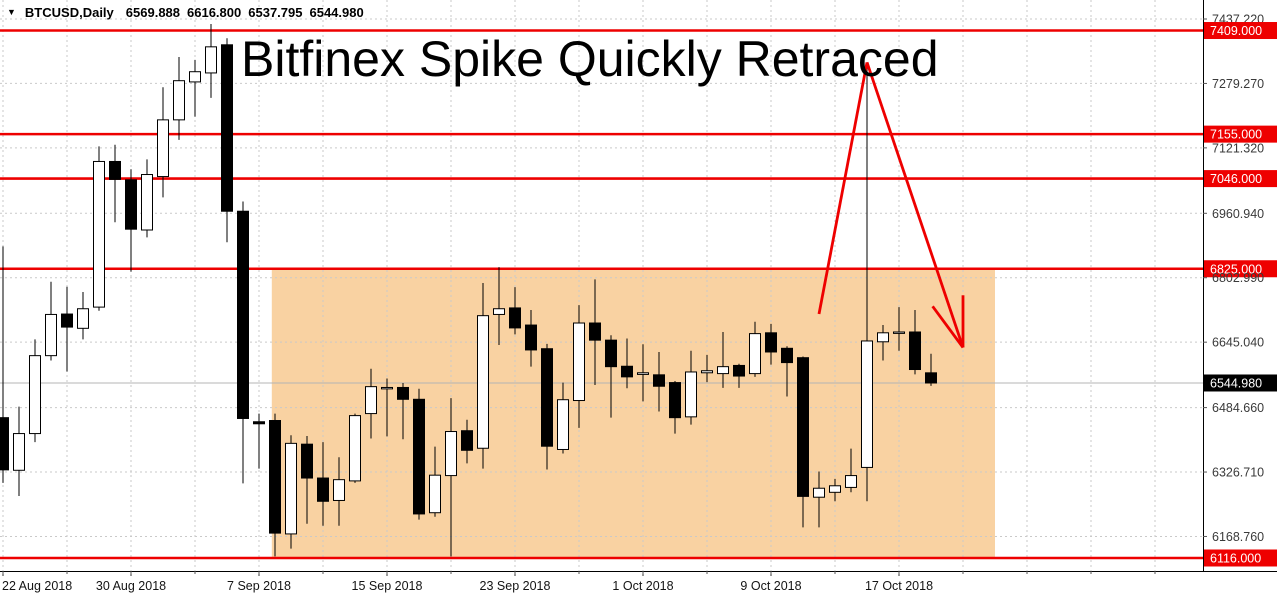  I want to click on symbol-timeframe-label: BTCUSD,Daily, so click(69, 12).